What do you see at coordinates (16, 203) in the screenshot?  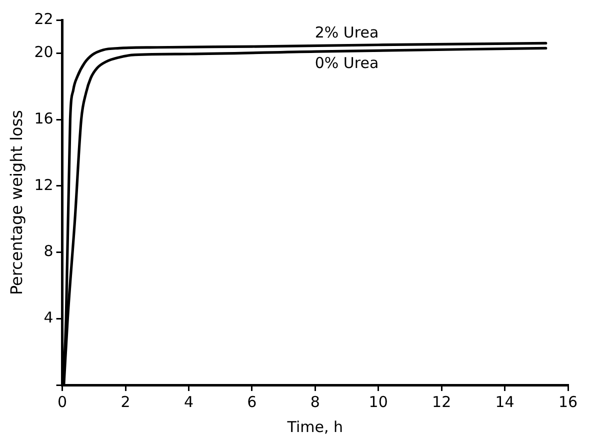 I see `y-axis-title: Percentage weight loss` at bounding box center [16, 203].